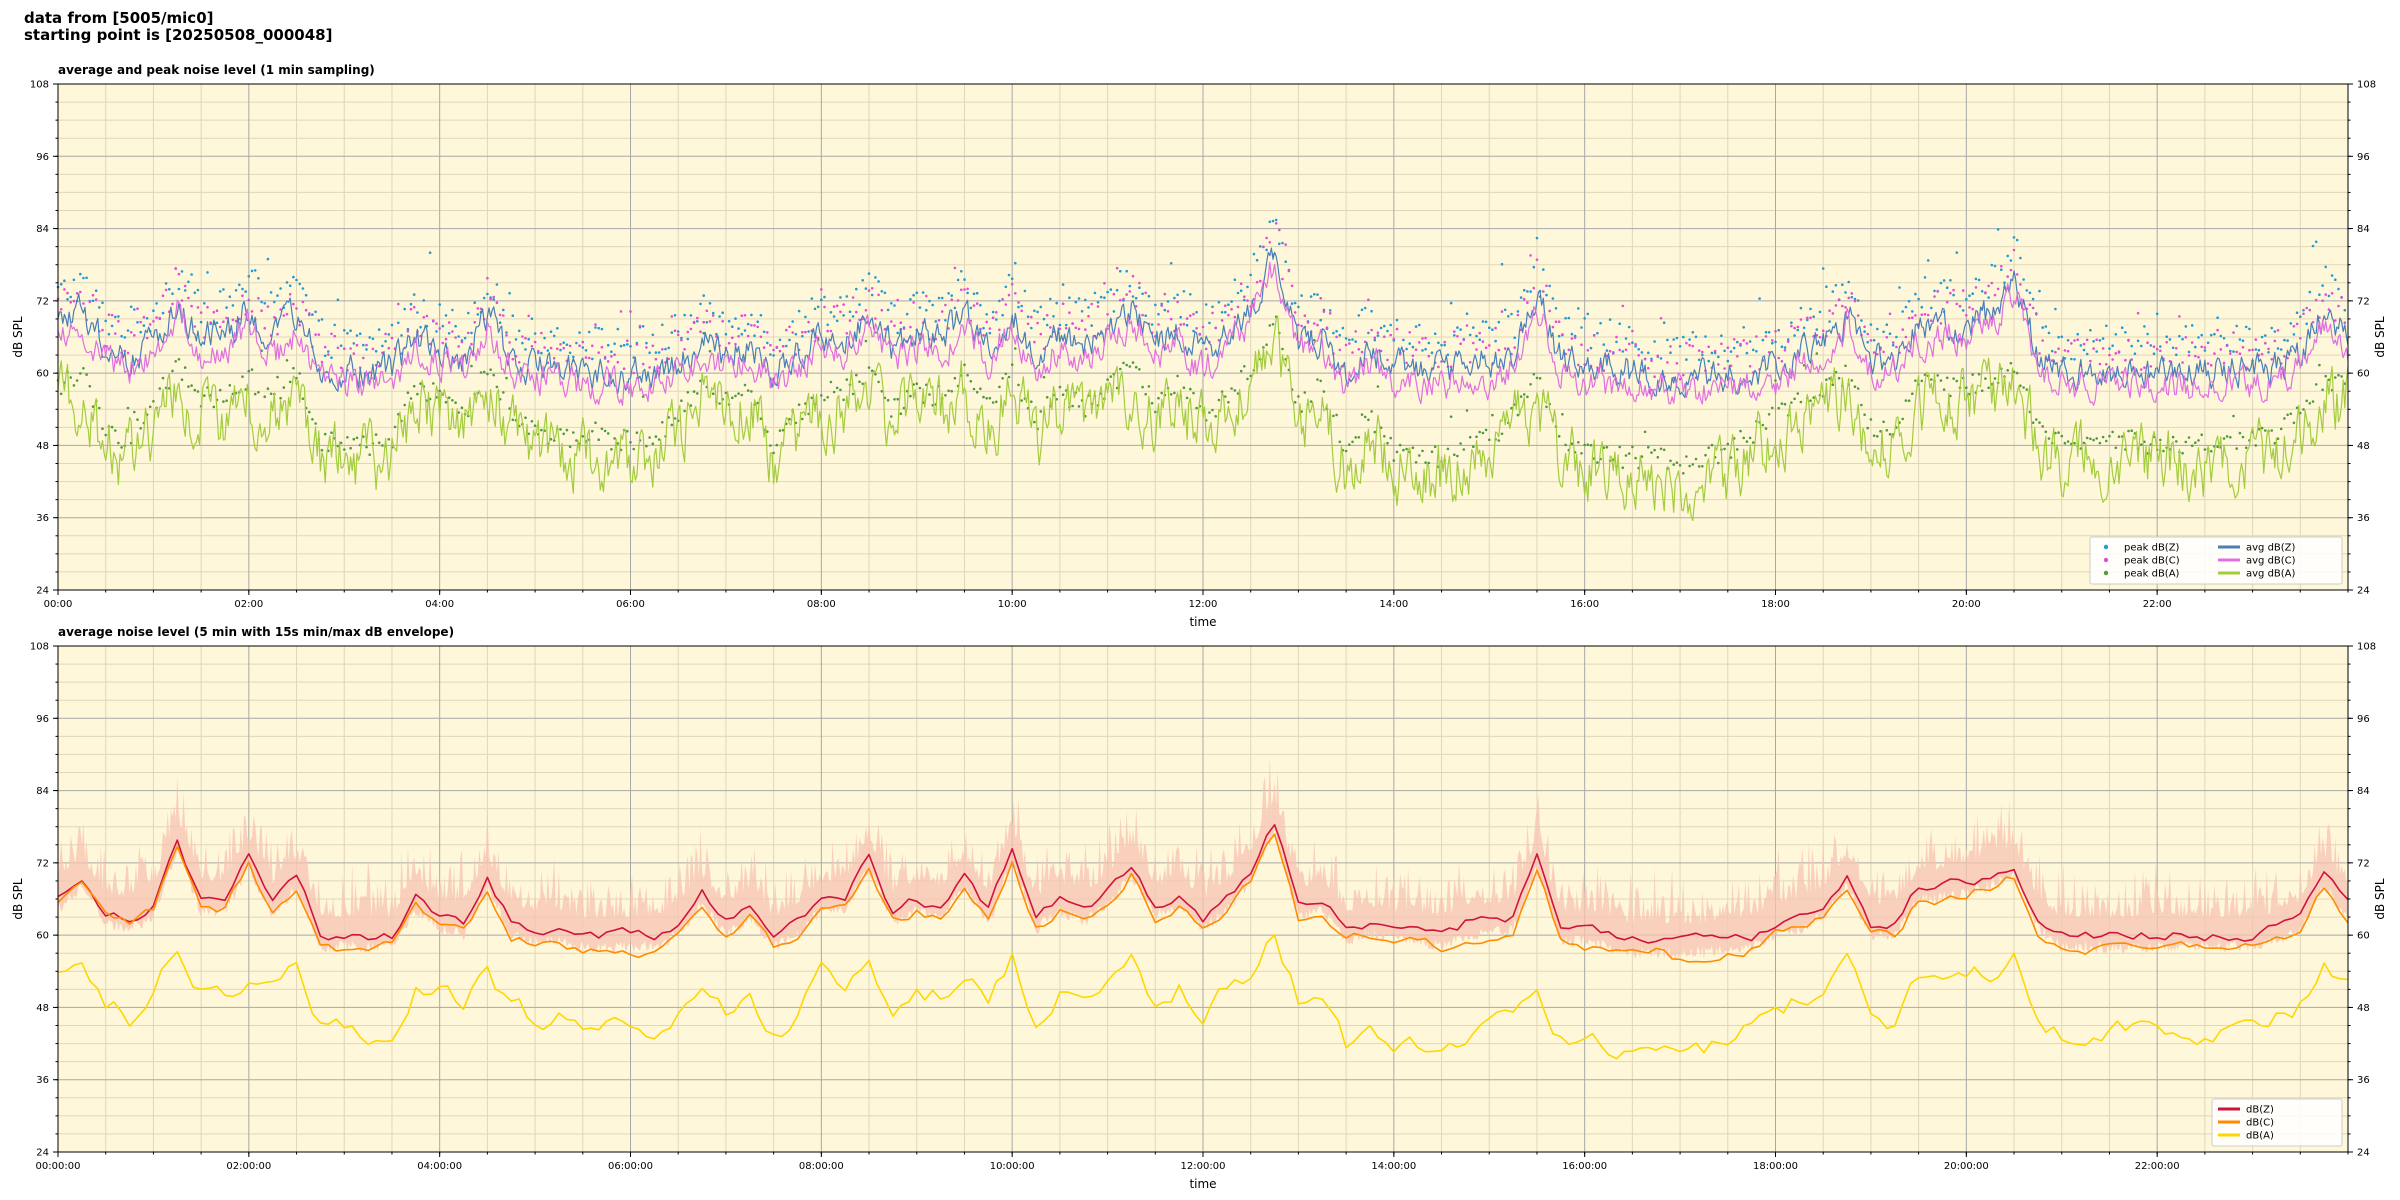  Describe the element at coordinates (42, 936) in the screenshot. I see `y-tick-label-left: 60` at that location.